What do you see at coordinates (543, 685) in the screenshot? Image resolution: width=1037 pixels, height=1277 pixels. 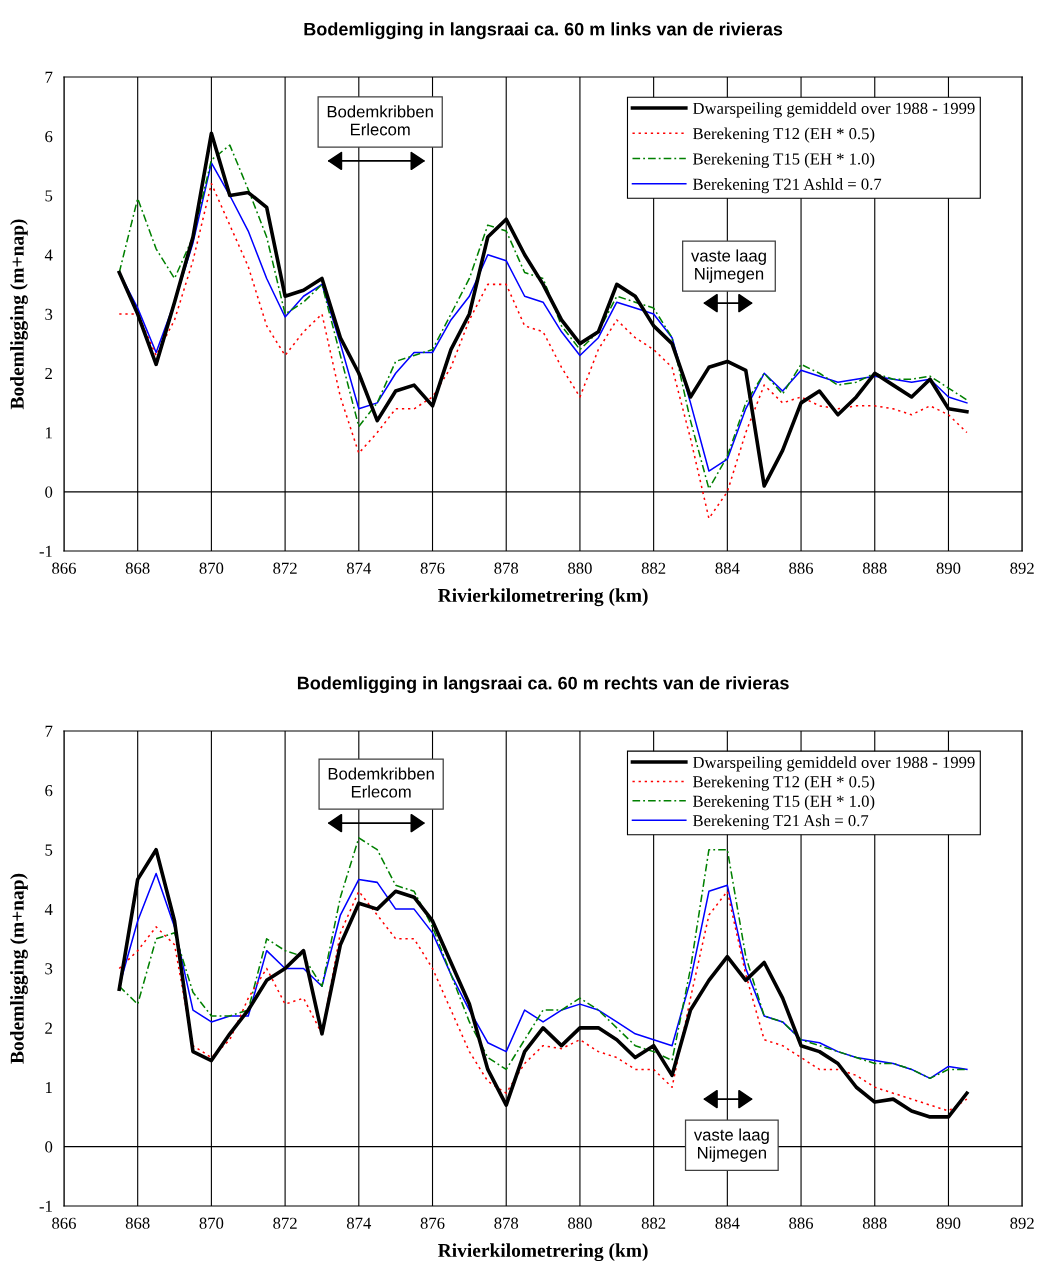 I see `chart-title: Bodemligging in langsraai ca. 60 m rechts van de rivieras` at bounding box center [543, 685].